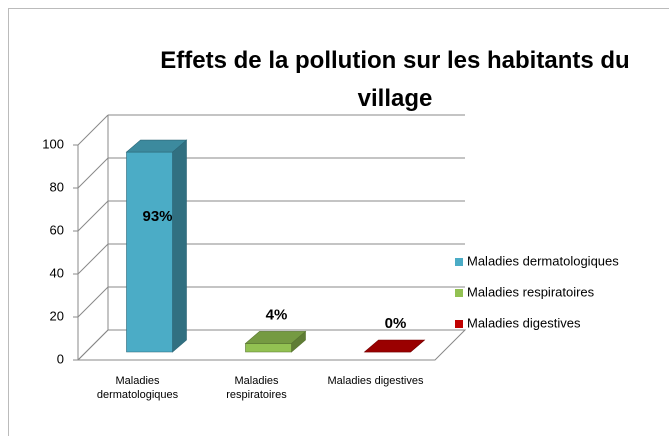 The width and height of the screenshot is (669, 436). I want to click on legend-label: Maladies digestives, so click(524, 322).